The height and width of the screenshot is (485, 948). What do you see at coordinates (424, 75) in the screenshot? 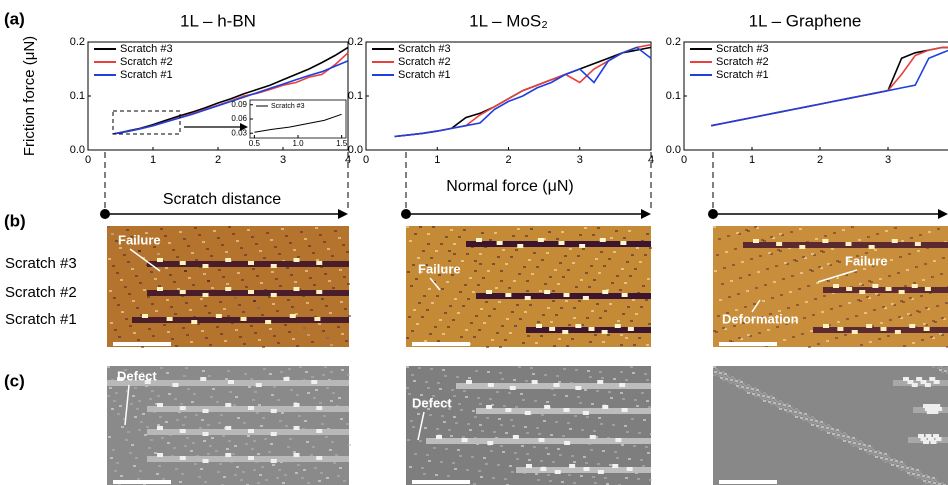
I see `legend-label: Scratch #1` at bounding box center [424, 75].